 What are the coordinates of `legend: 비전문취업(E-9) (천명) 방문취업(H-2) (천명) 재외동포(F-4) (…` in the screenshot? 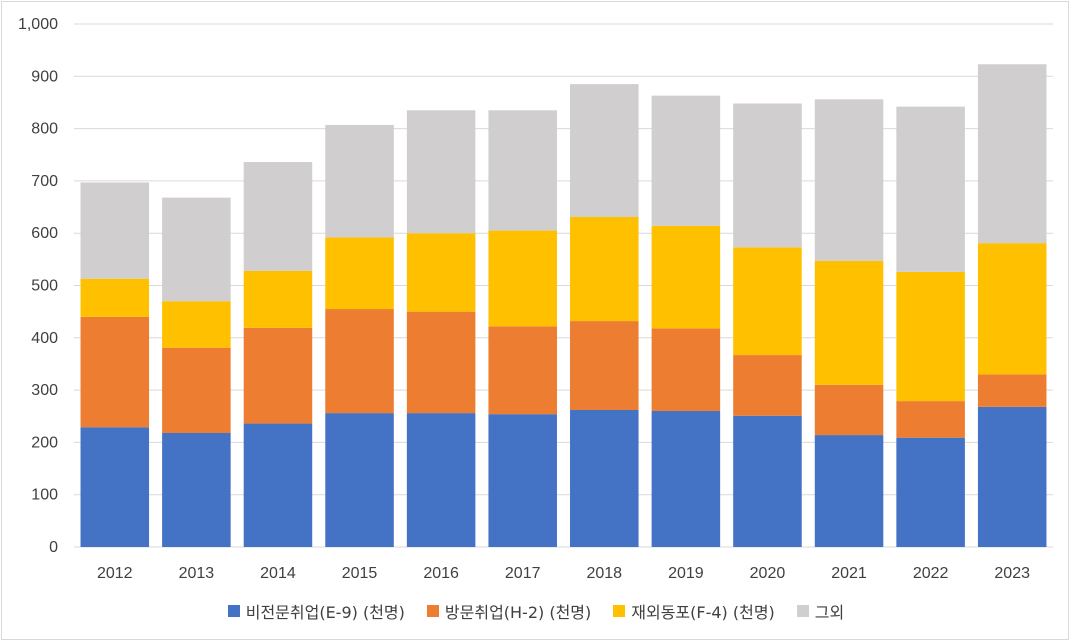 It's located at (536, 611).